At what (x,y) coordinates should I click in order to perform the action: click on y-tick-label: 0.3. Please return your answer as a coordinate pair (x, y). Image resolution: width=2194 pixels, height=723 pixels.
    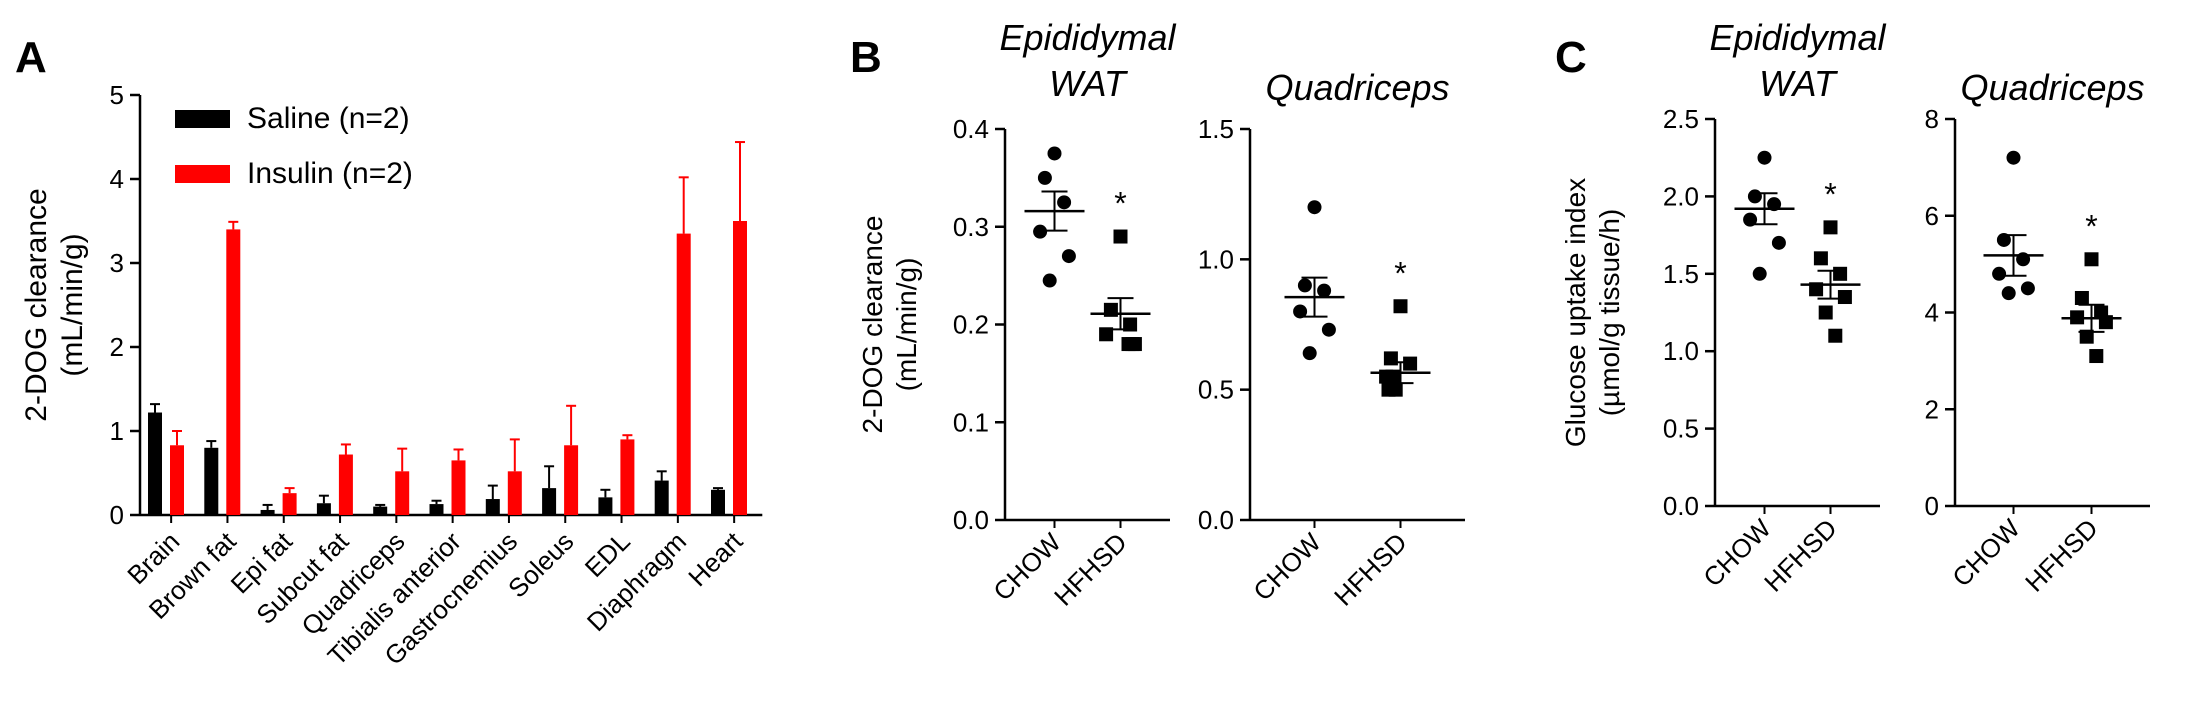
    Looking at the image, I should click on (971, 227).